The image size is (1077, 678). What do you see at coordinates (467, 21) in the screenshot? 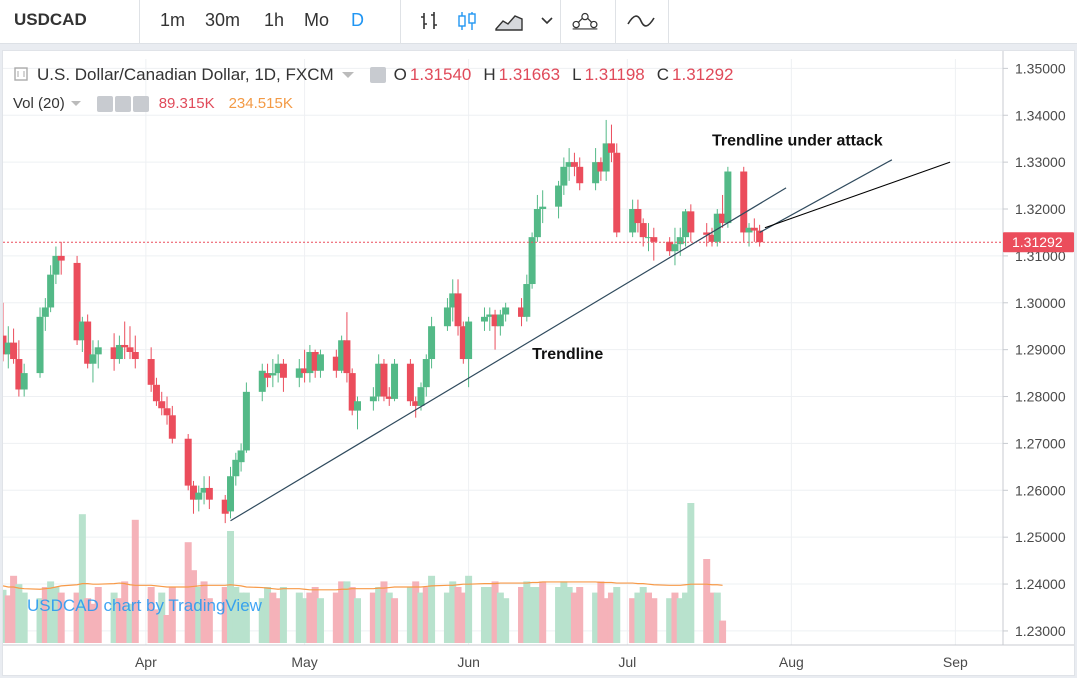
I see `candle-style-icon` at bounding box center [467, 21].